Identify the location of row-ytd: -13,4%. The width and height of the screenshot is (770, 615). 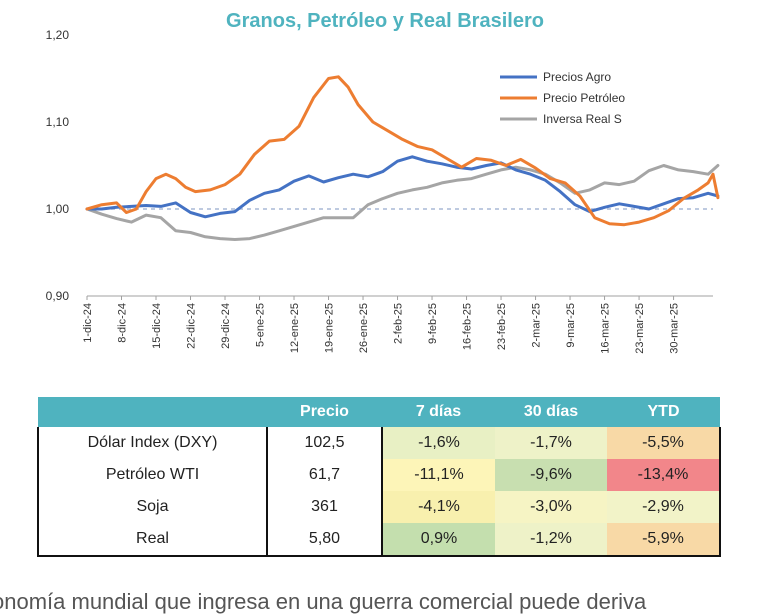
(664, 475).